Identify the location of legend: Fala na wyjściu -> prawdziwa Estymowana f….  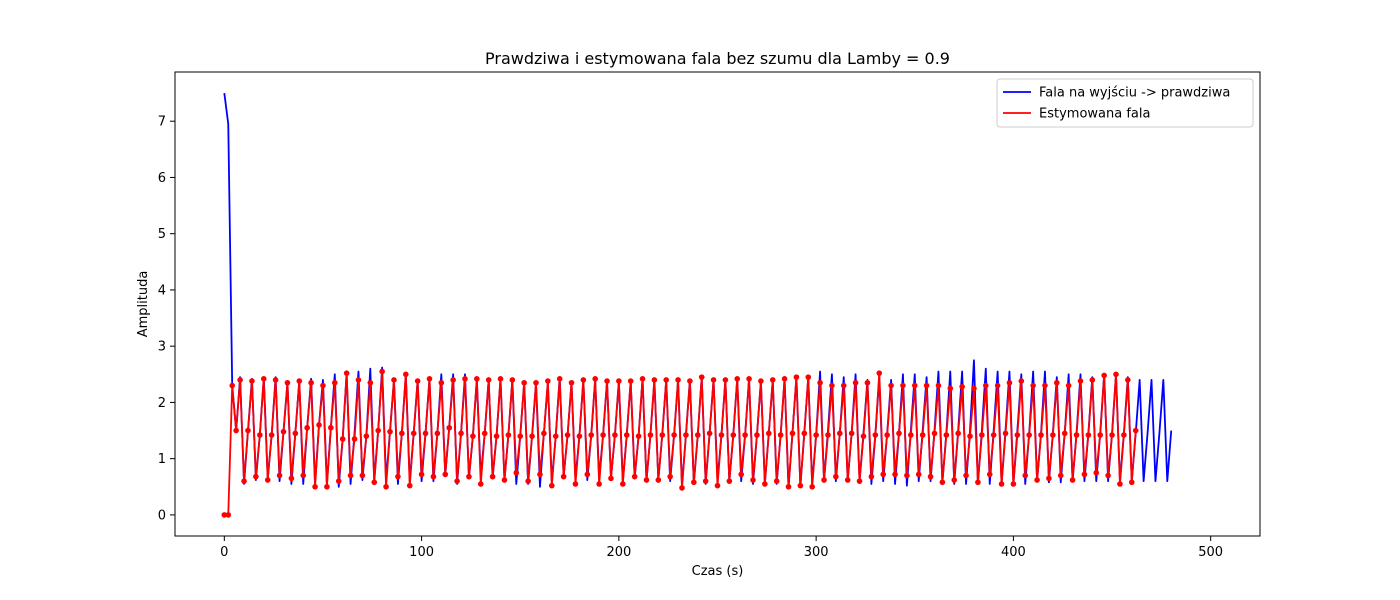
(1125, 103).